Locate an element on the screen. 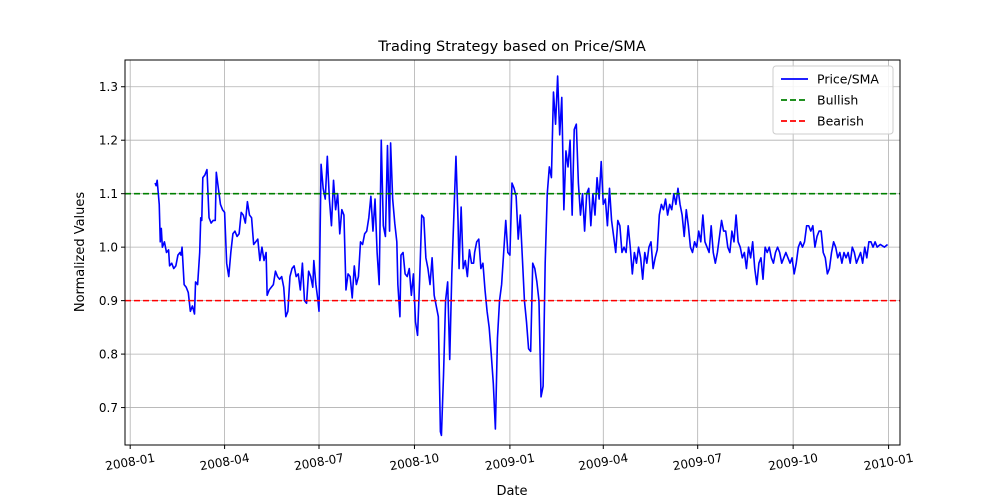 The height and width of the screenshot is (500, 1000). y-tick-label: 1.1 is located at coordinates (108, 194).